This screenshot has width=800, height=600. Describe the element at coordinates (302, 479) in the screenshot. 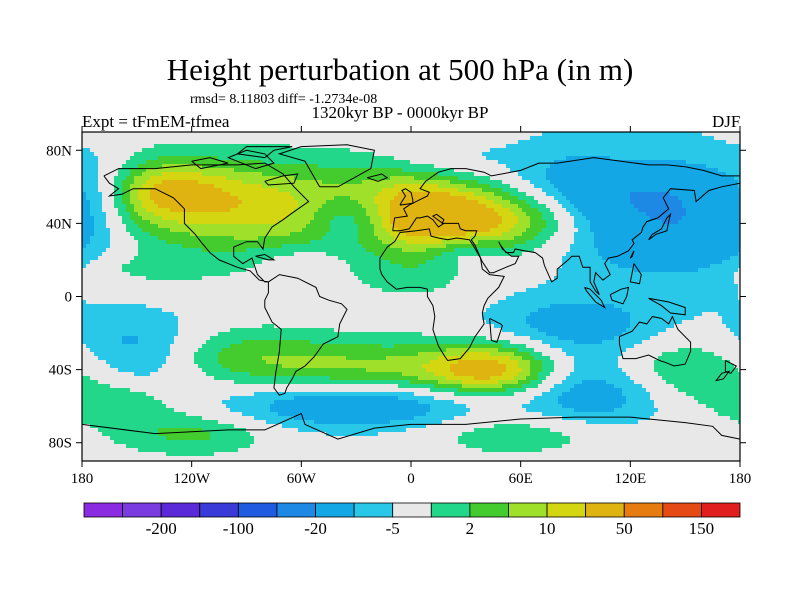

I see `lon-tick-label: 60W` at that location.